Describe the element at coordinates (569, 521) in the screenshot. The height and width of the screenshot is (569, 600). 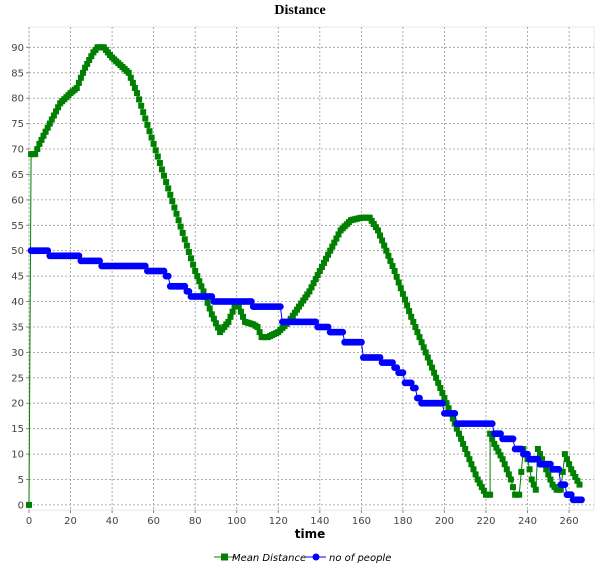
I see `x-tick-label: 260` at that location.